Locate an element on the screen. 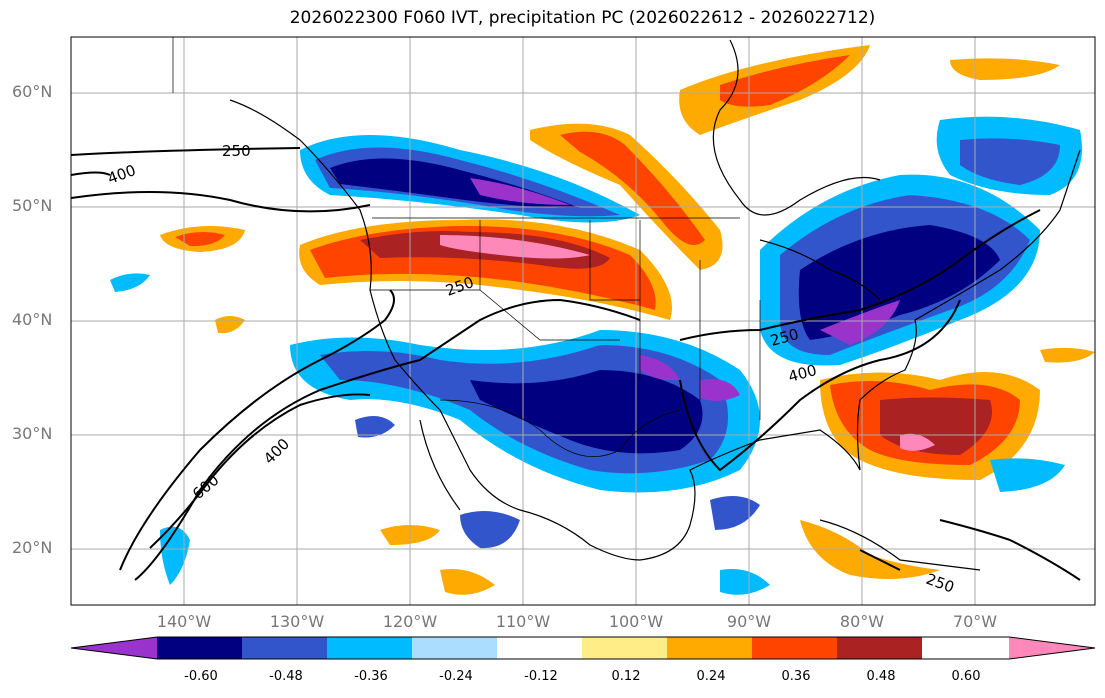  contour-label: 250 is located at coordinates (236, 151).